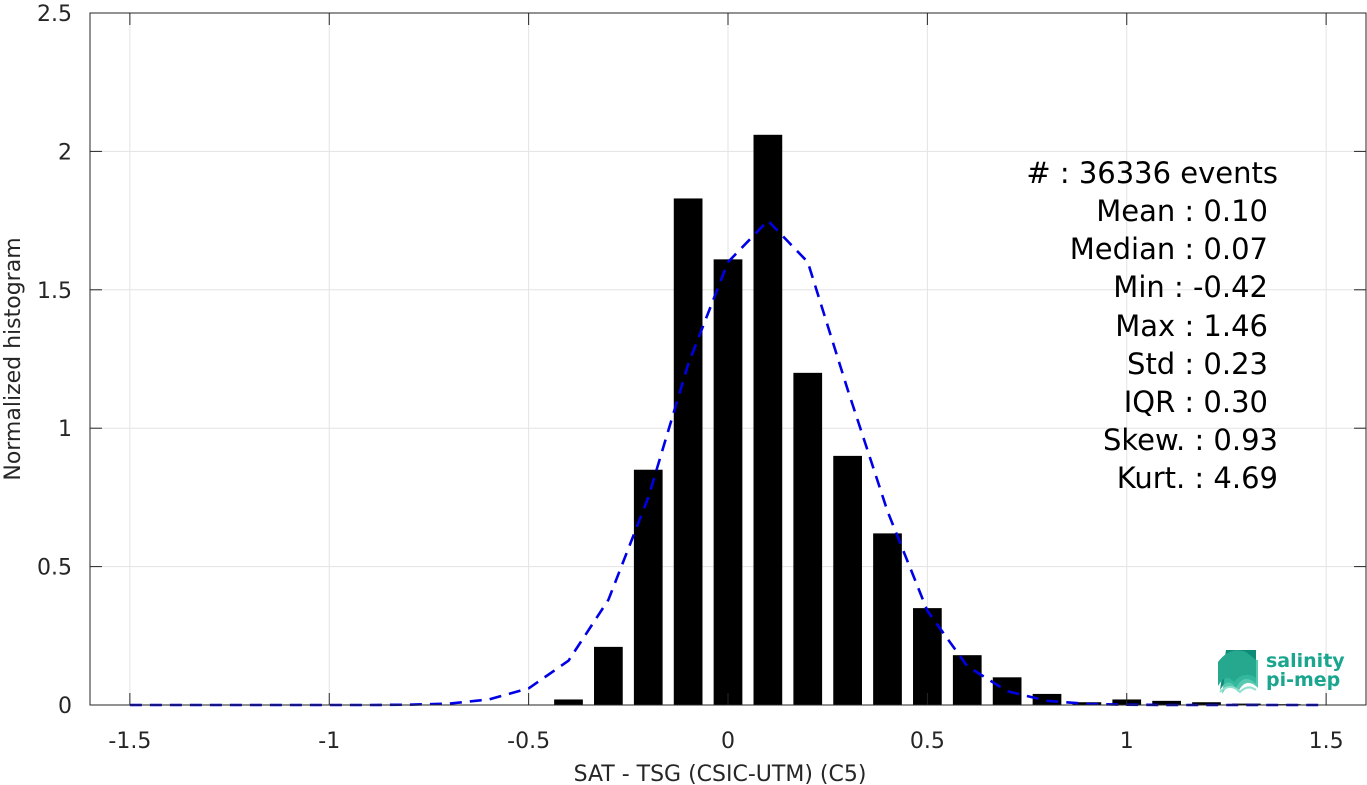  What do you see at coordinates (65, 152) in the screenshot?
I see `y-tick-label: 2` at bounding box center [65, 152].